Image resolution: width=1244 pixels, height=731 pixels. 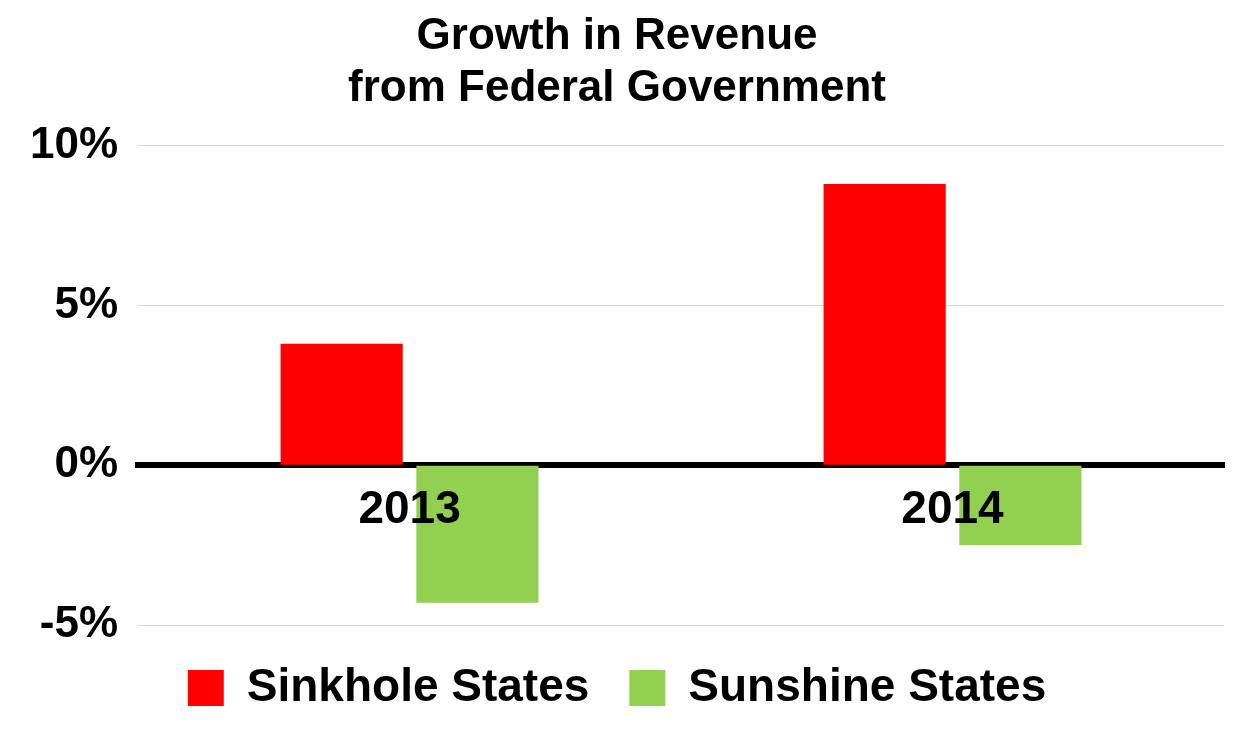 I want to click on y-tick-label: -5%, so click(x=79, y=622).